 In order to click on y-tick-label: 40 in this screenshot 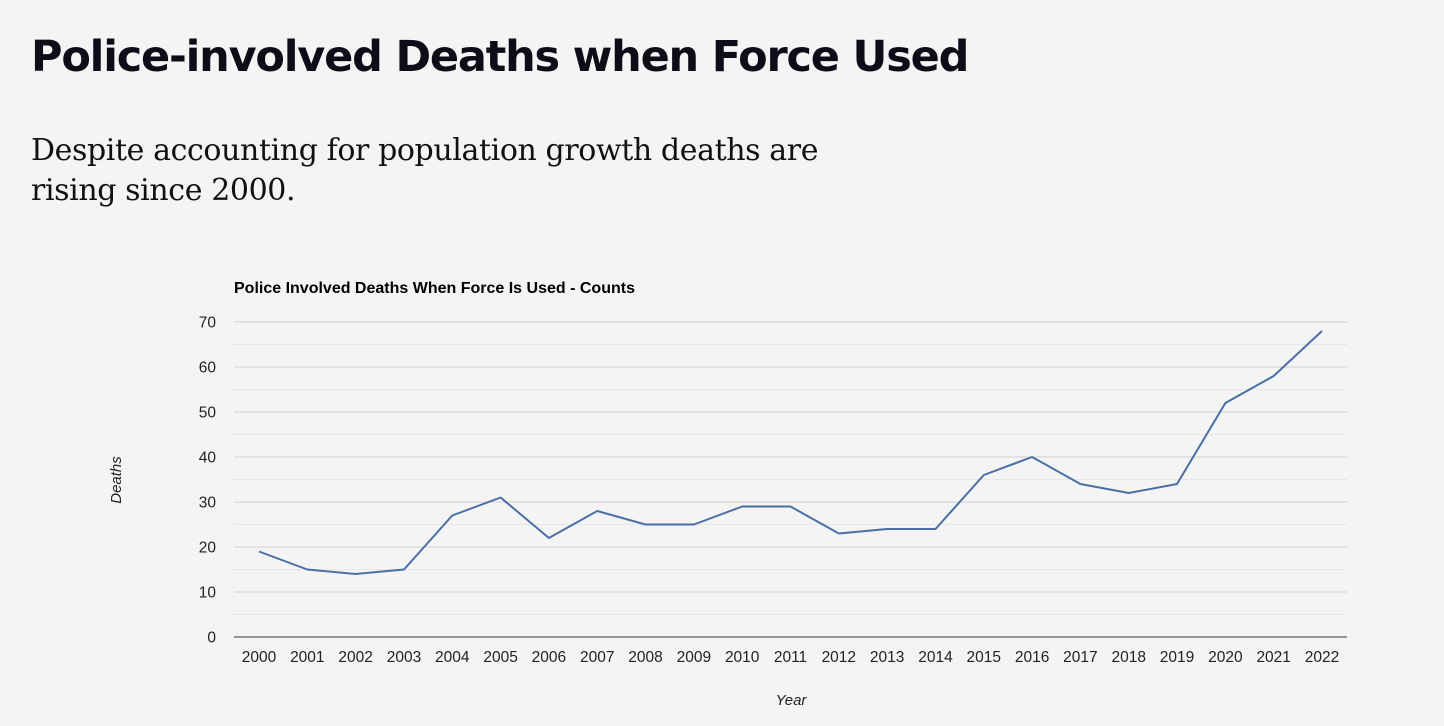, I will do `click(208, 458)`.